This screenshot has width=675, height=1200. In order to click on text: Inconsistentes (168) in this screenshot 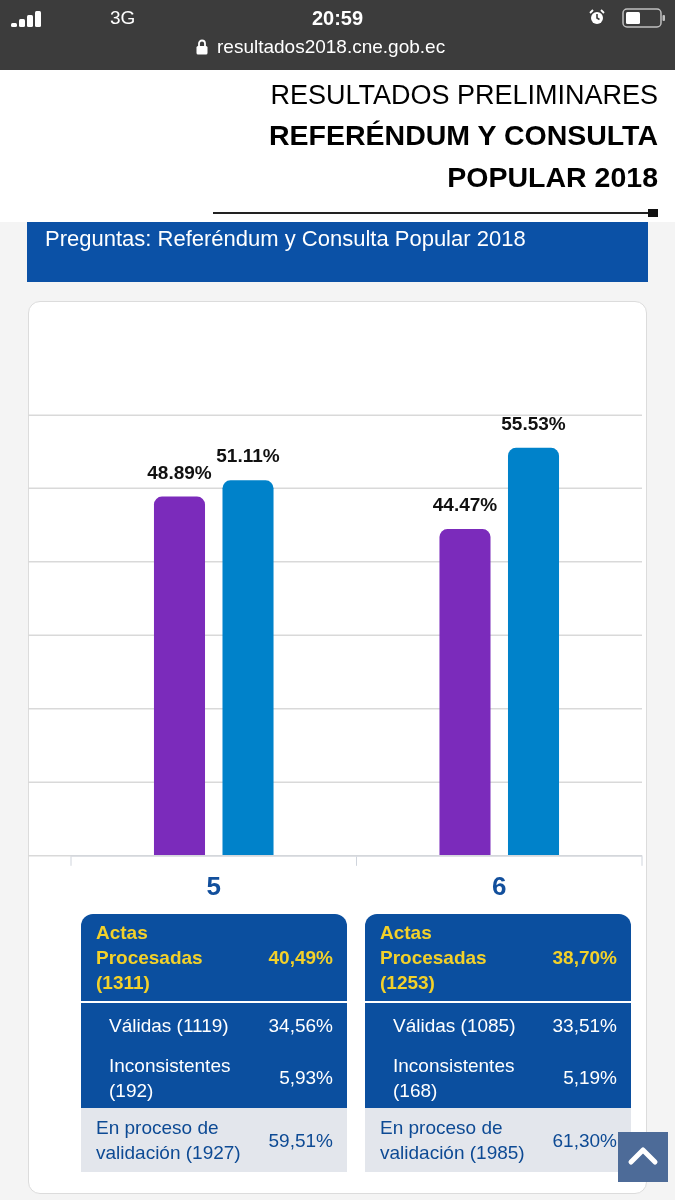, I will do `click(454, 1078)`.